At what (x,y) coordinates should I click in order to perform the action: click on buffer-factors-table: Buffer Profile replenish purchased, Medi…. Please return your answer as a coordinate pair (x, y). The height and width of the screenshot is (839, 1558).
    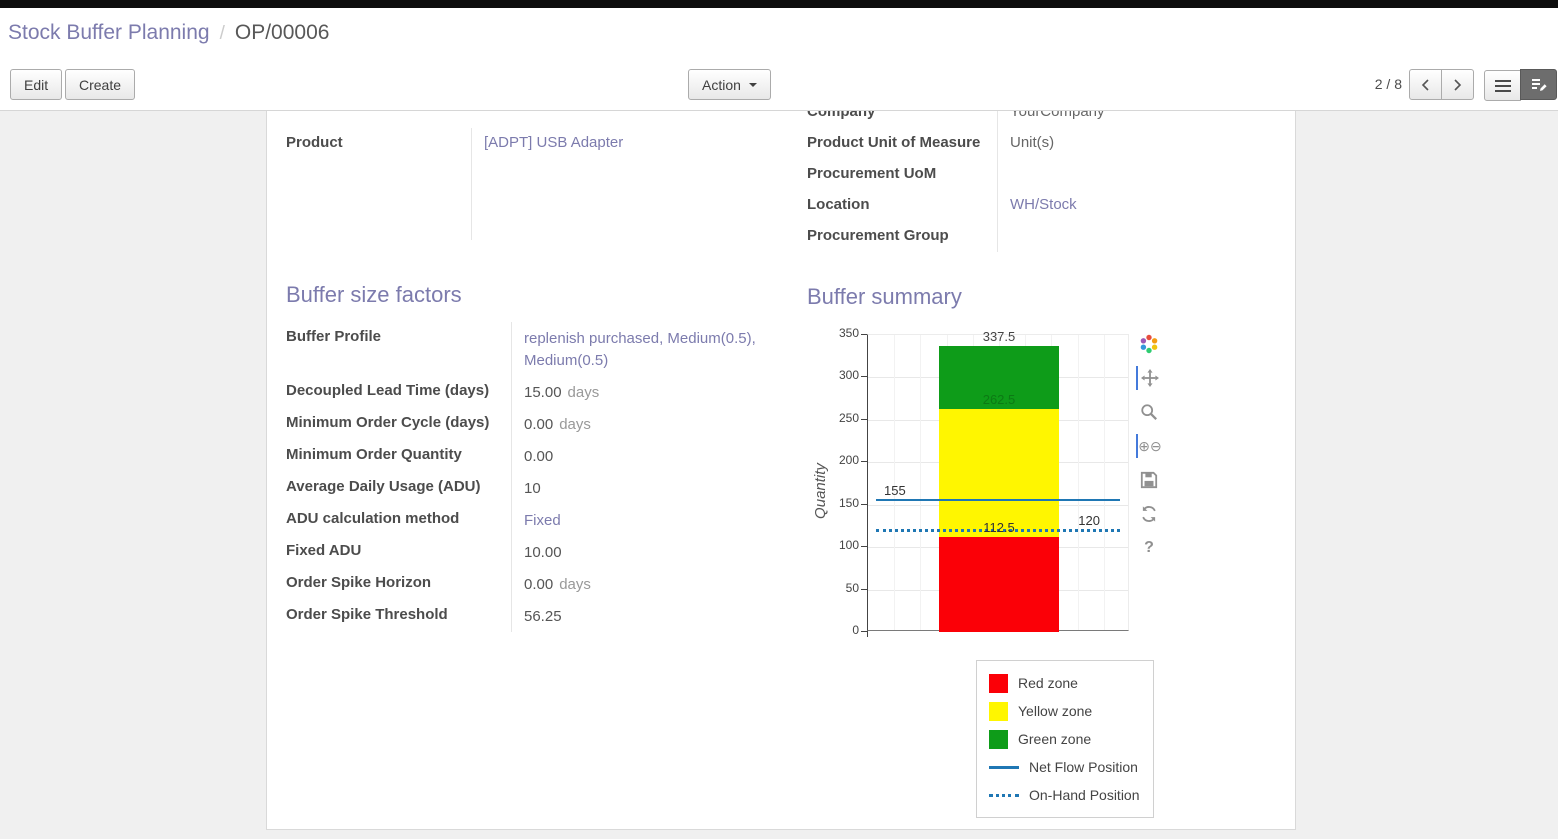
    Looking at the image, I should click on (538, 477).